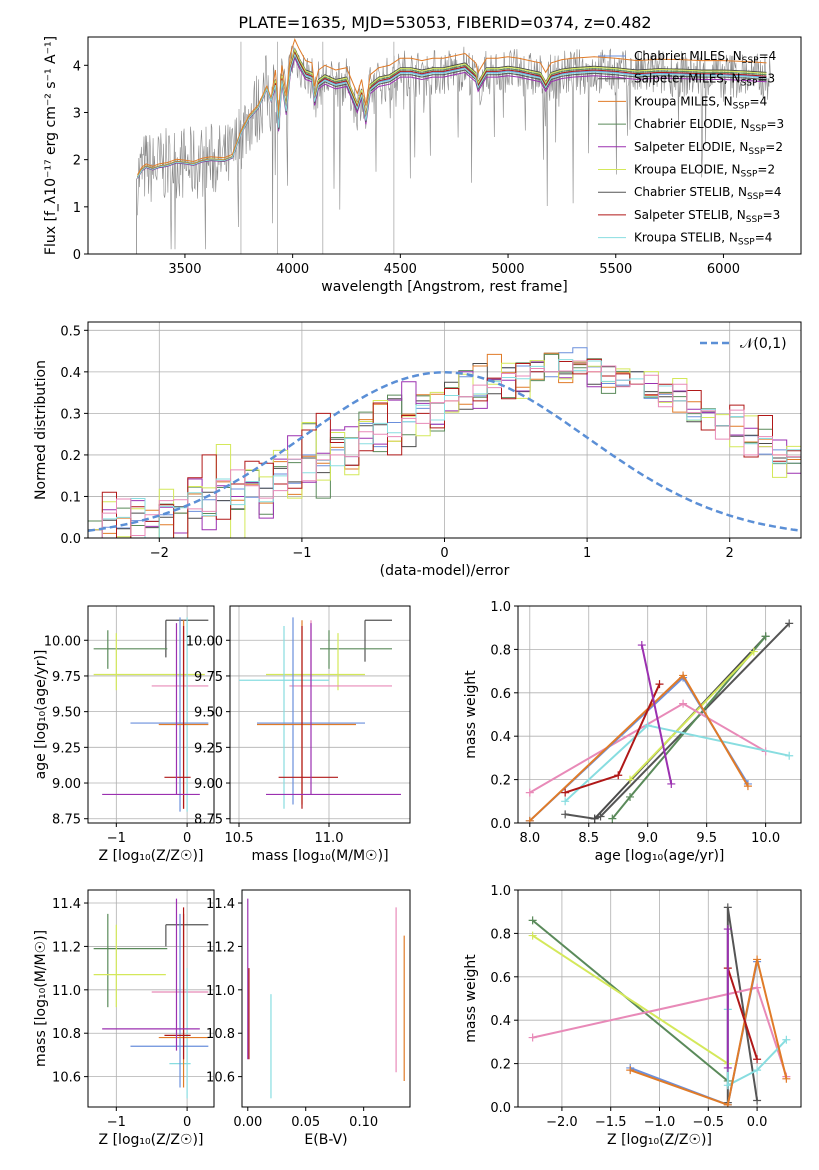 This screenshot has width=819, height=1170. What do you see at coordinates (660, 856) in the screenshot?
I see `x-axis-label: age [log₁₀(age/yr)]` at bounding box center [660, 856].